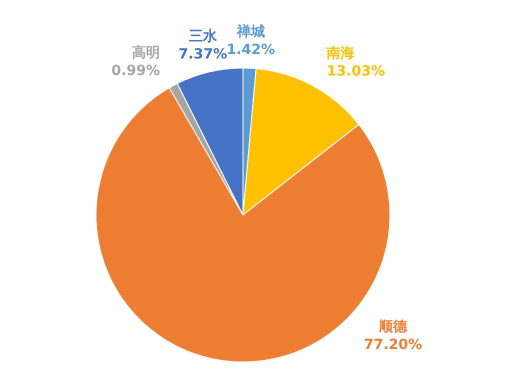 The width and height of the screenshot is (519, 386). I want to click on slice-label: 三水, so click(203, 36).